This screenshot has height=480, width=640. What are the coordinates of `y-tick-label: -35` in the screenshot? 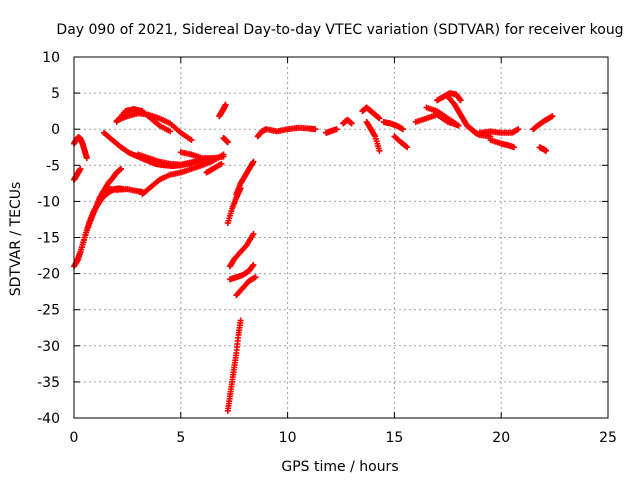 It's located at (48, 383).